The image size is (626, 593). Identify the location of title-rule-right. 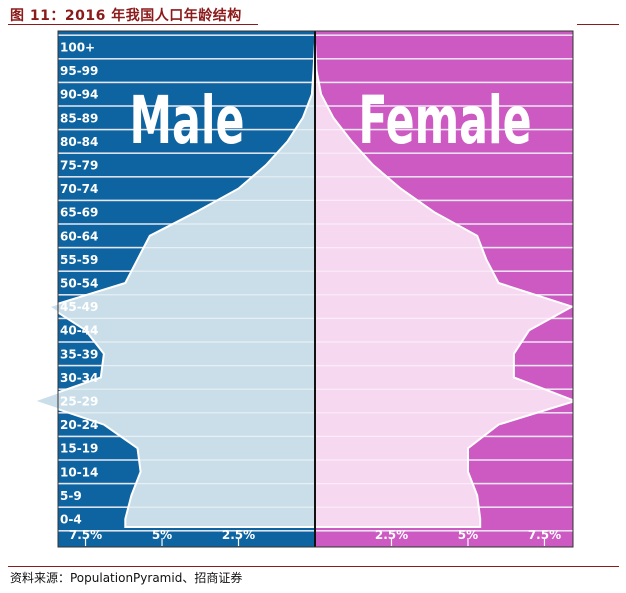
(598, 24).